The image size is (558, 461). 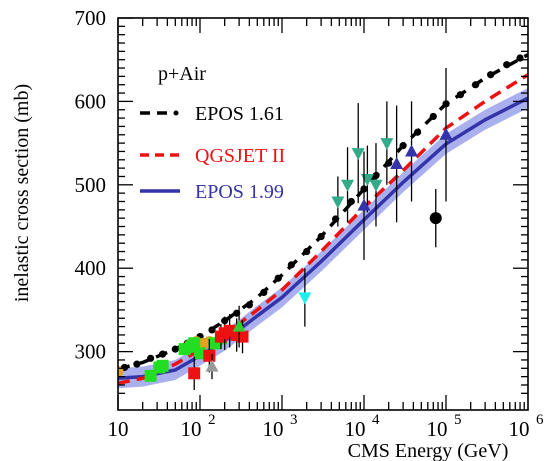 I want to click on plot-annotation: p+Air, so click(x=182, y=74).